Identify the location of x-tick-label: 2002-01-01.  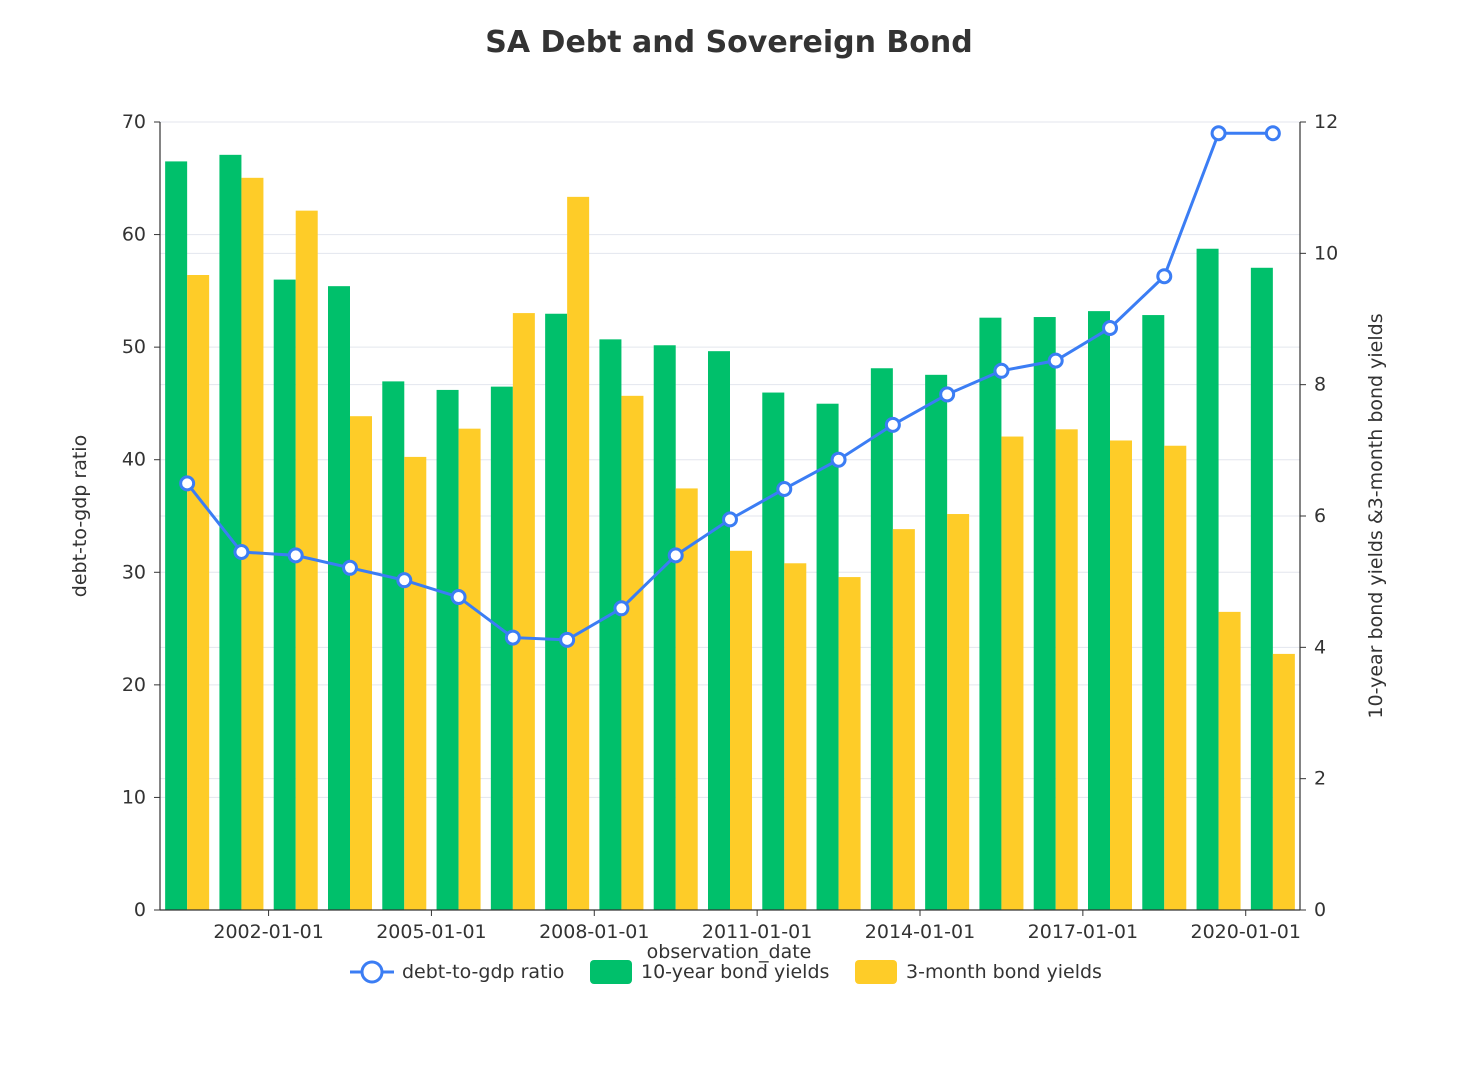
(268, 932).